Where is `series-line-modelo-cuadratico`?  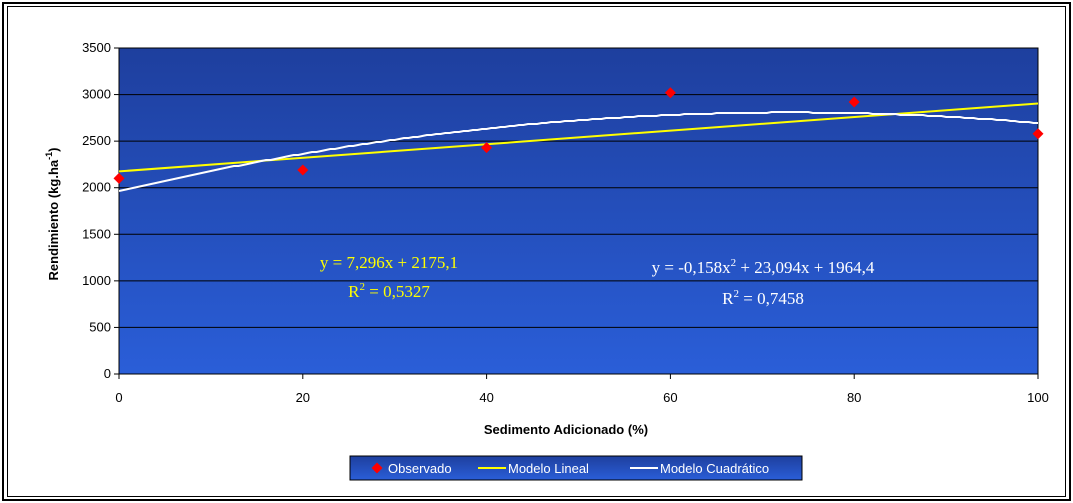 series-line-modelo-cuadratico is located at coordinates (578, 151).